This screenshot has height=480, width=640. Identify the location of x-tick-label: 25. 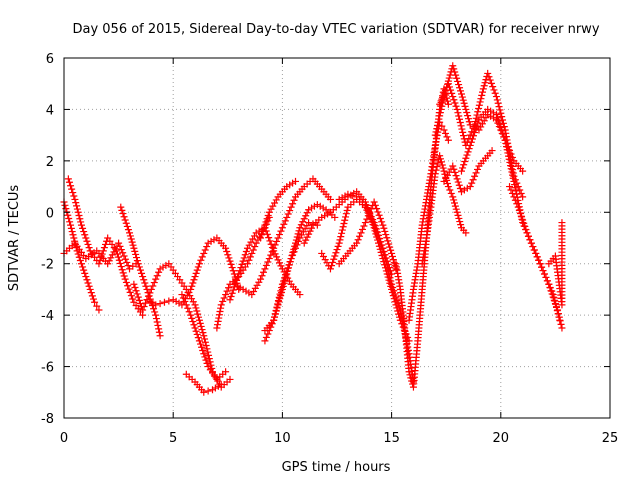
(610, 438).